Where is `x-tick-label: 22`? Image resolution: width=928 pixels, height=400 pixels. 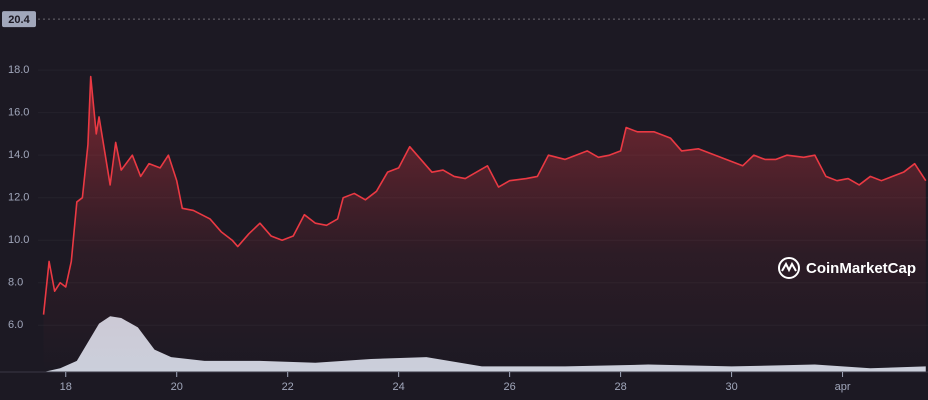
x-tick-label: 22 is located at coordinates (288, 387).